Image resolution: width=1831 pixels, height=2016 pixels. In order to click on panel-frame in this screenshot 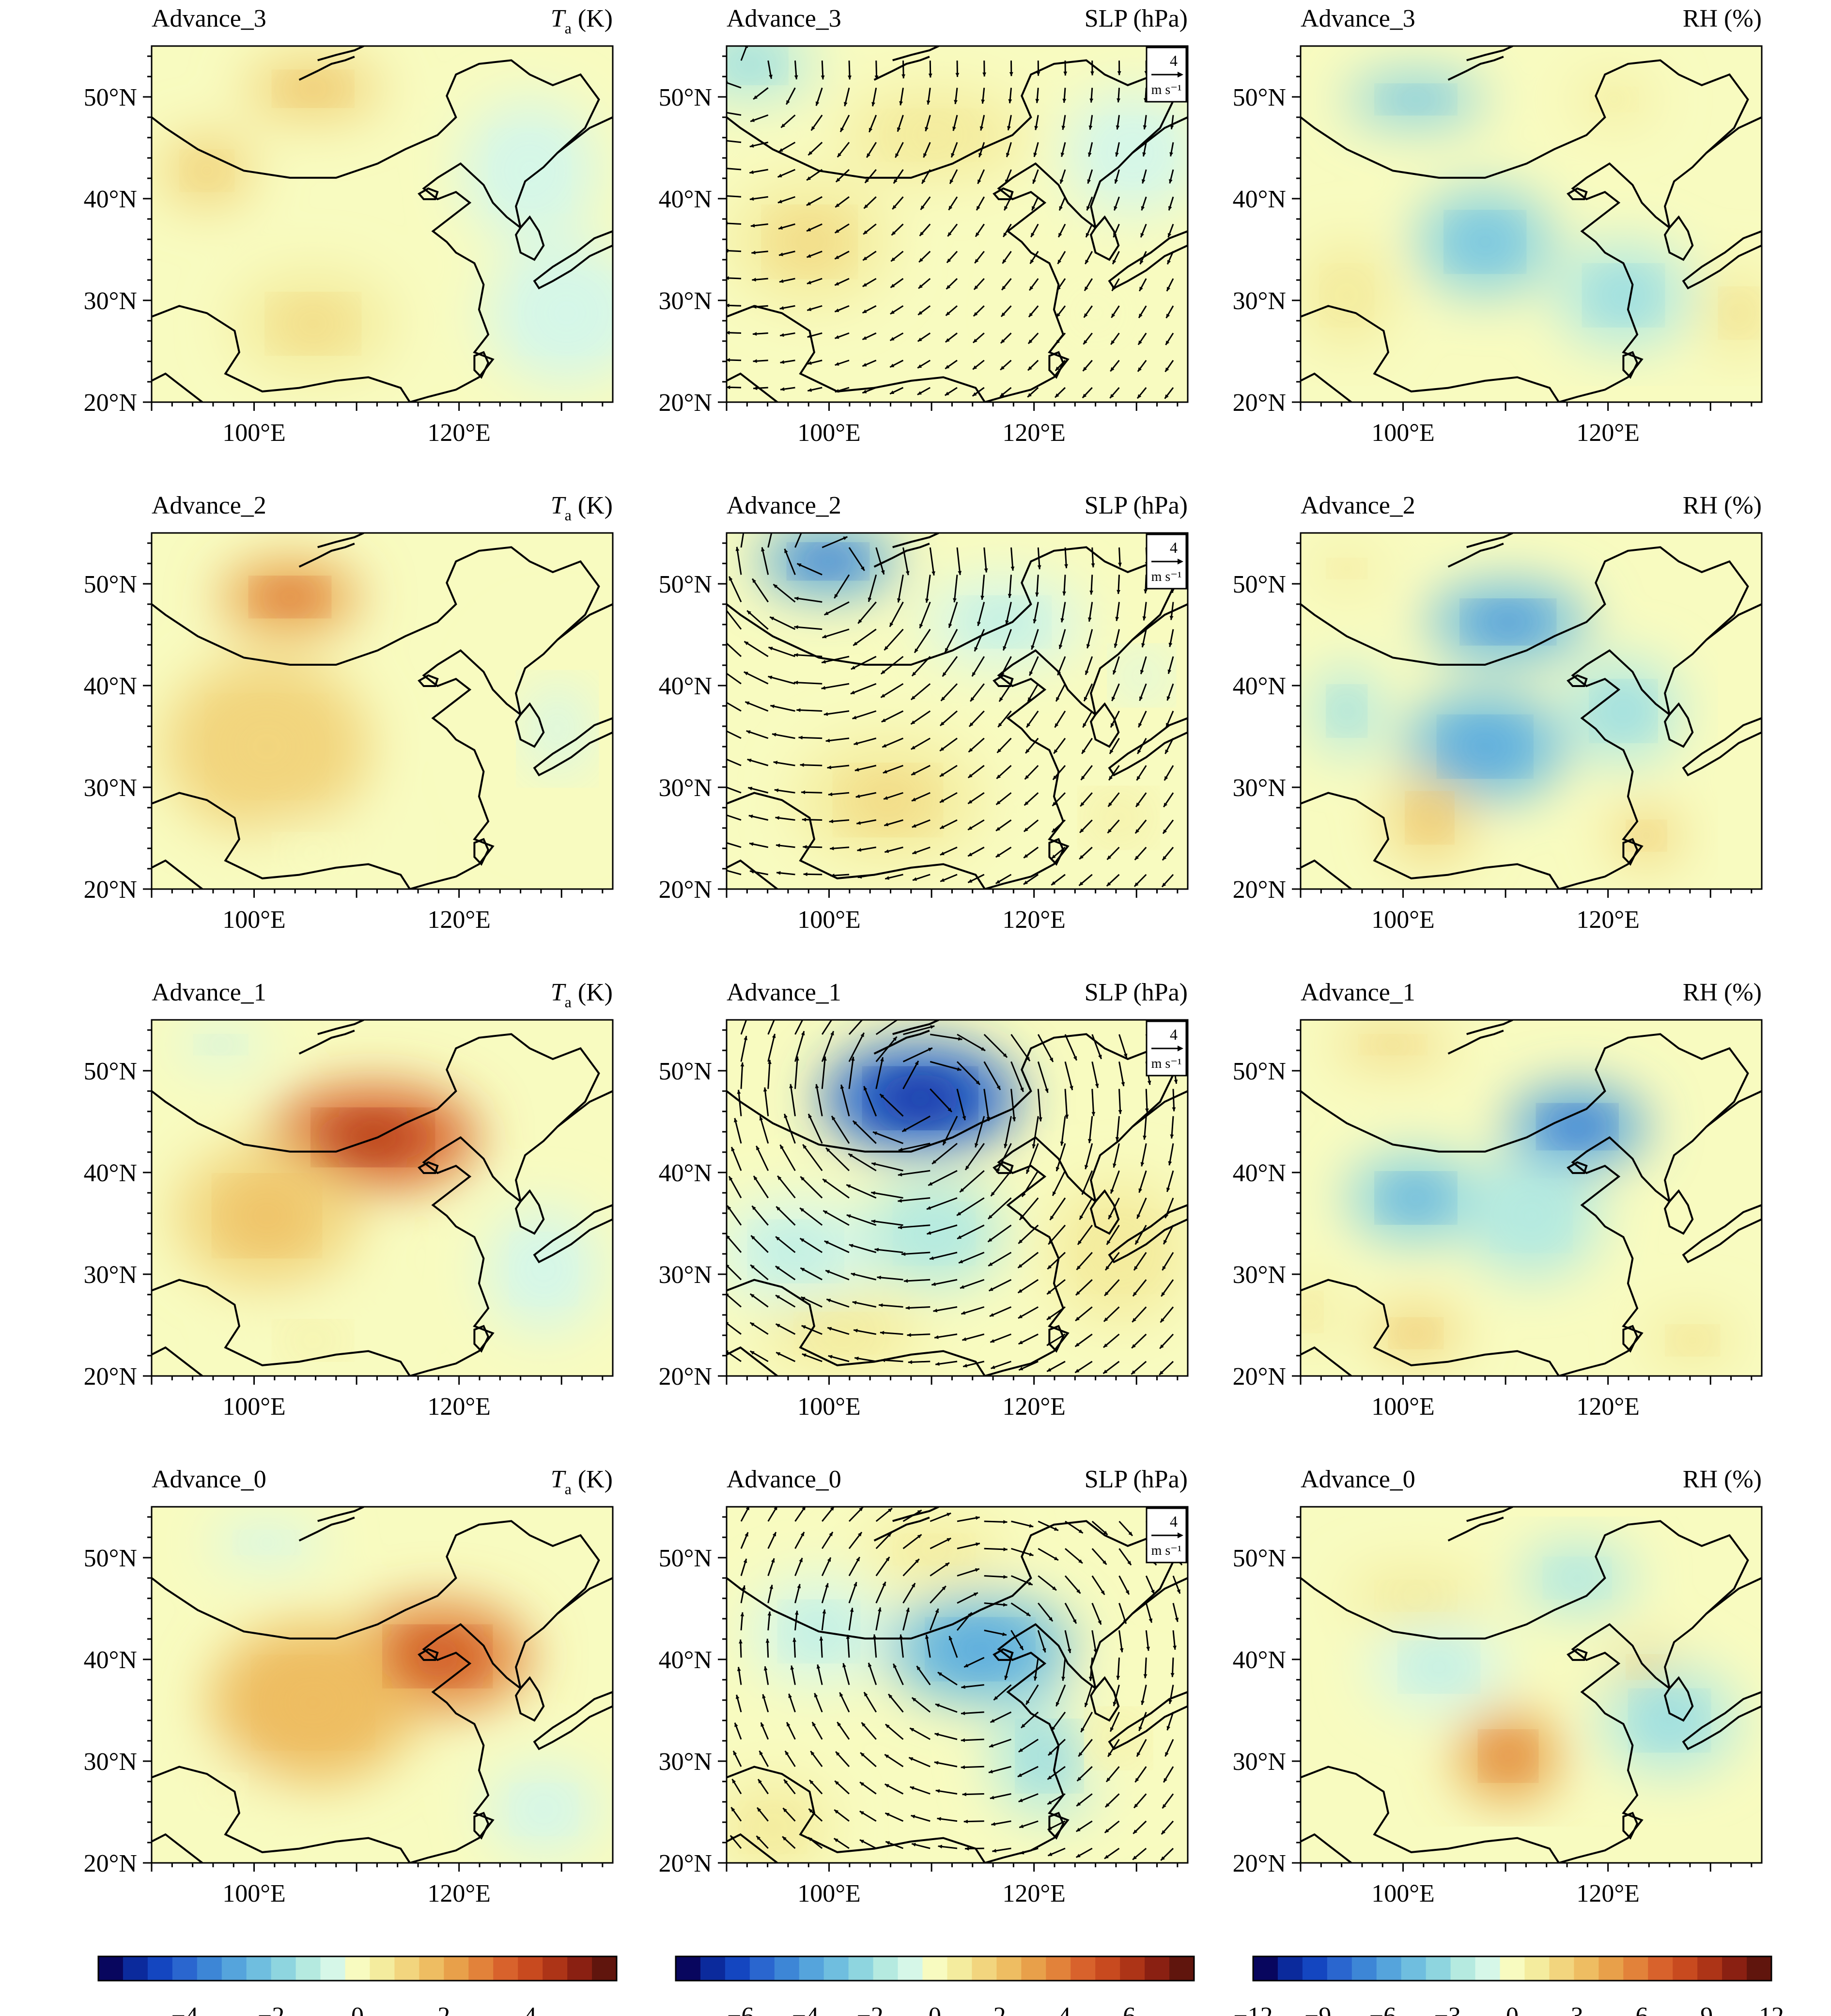, I will do `click(957, 711)`.